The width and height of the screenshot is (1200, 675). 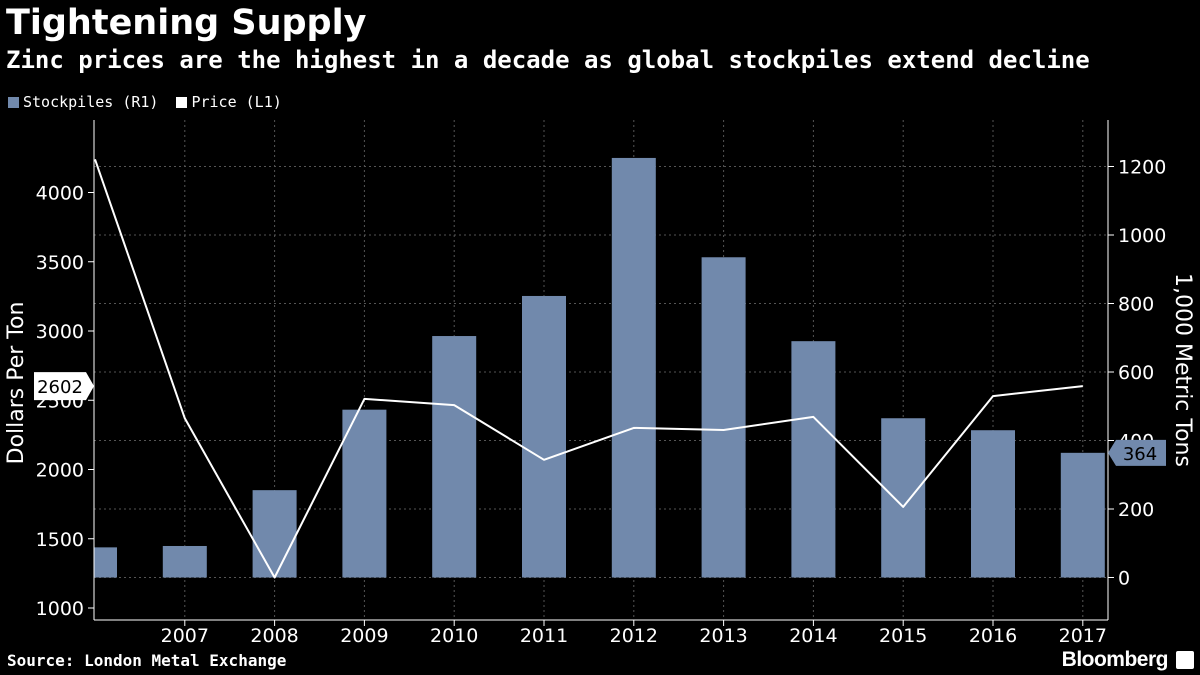 I want to click on x-tick-label: 2014, so click(x=813, y=636).